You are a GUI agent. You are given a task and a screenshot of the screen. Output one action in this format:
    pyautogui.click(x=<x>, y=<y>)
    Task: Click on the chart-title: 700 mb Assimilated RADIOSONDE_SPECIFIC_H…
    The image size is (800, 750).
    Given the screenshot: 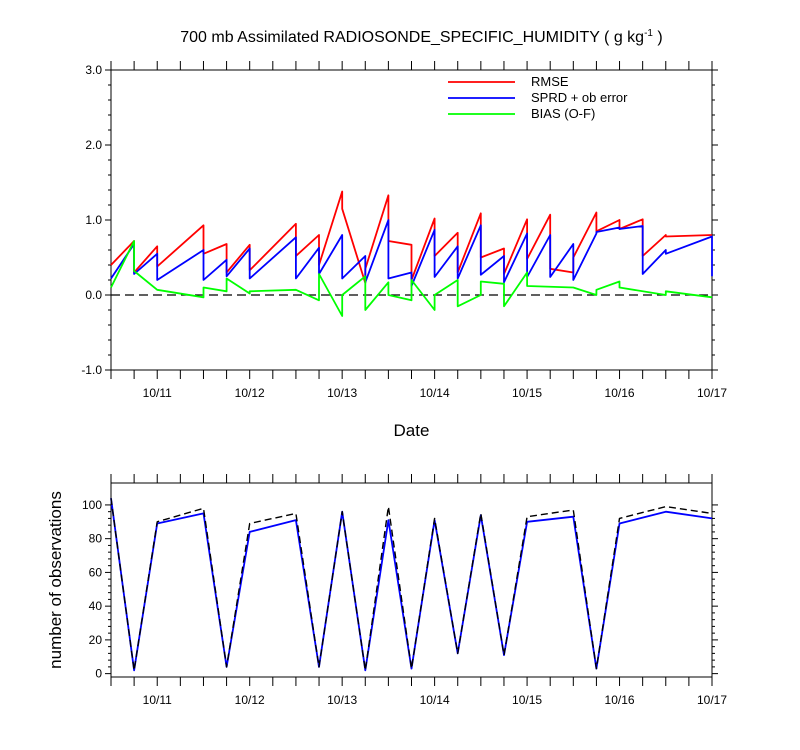 What is the action you would take?
    pyautogui.click(x=421, y=37)
    